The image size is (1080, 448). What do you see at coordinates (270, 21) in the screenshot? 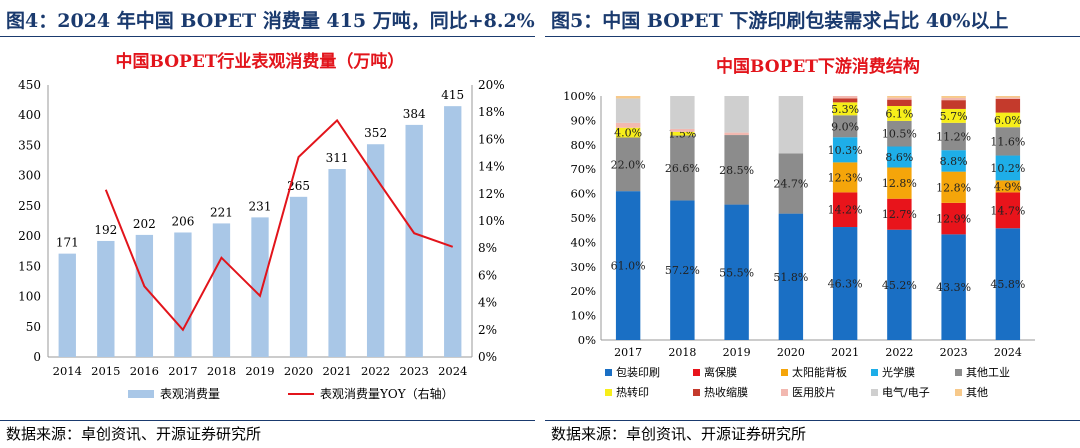
I see `left-figure-title: 图4：2024 年中国 BOPET 消费量 415 万吨，同比+8.2%` at bounding box center [270, 21].